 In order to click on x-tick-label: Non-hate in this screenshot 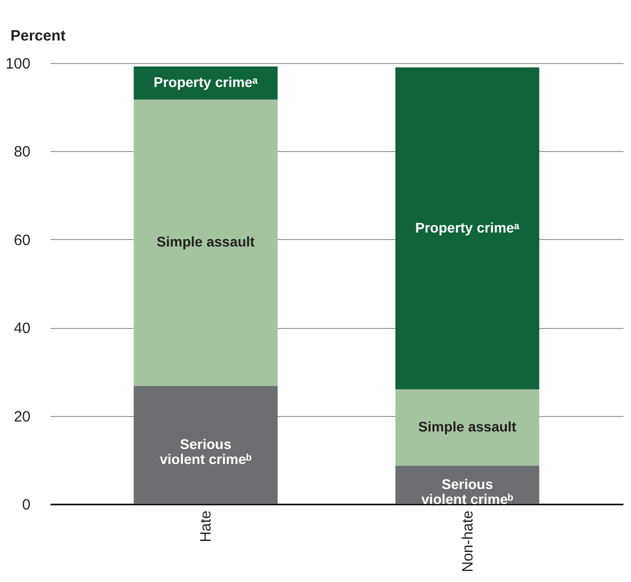, I will do `click(467, 541)`.